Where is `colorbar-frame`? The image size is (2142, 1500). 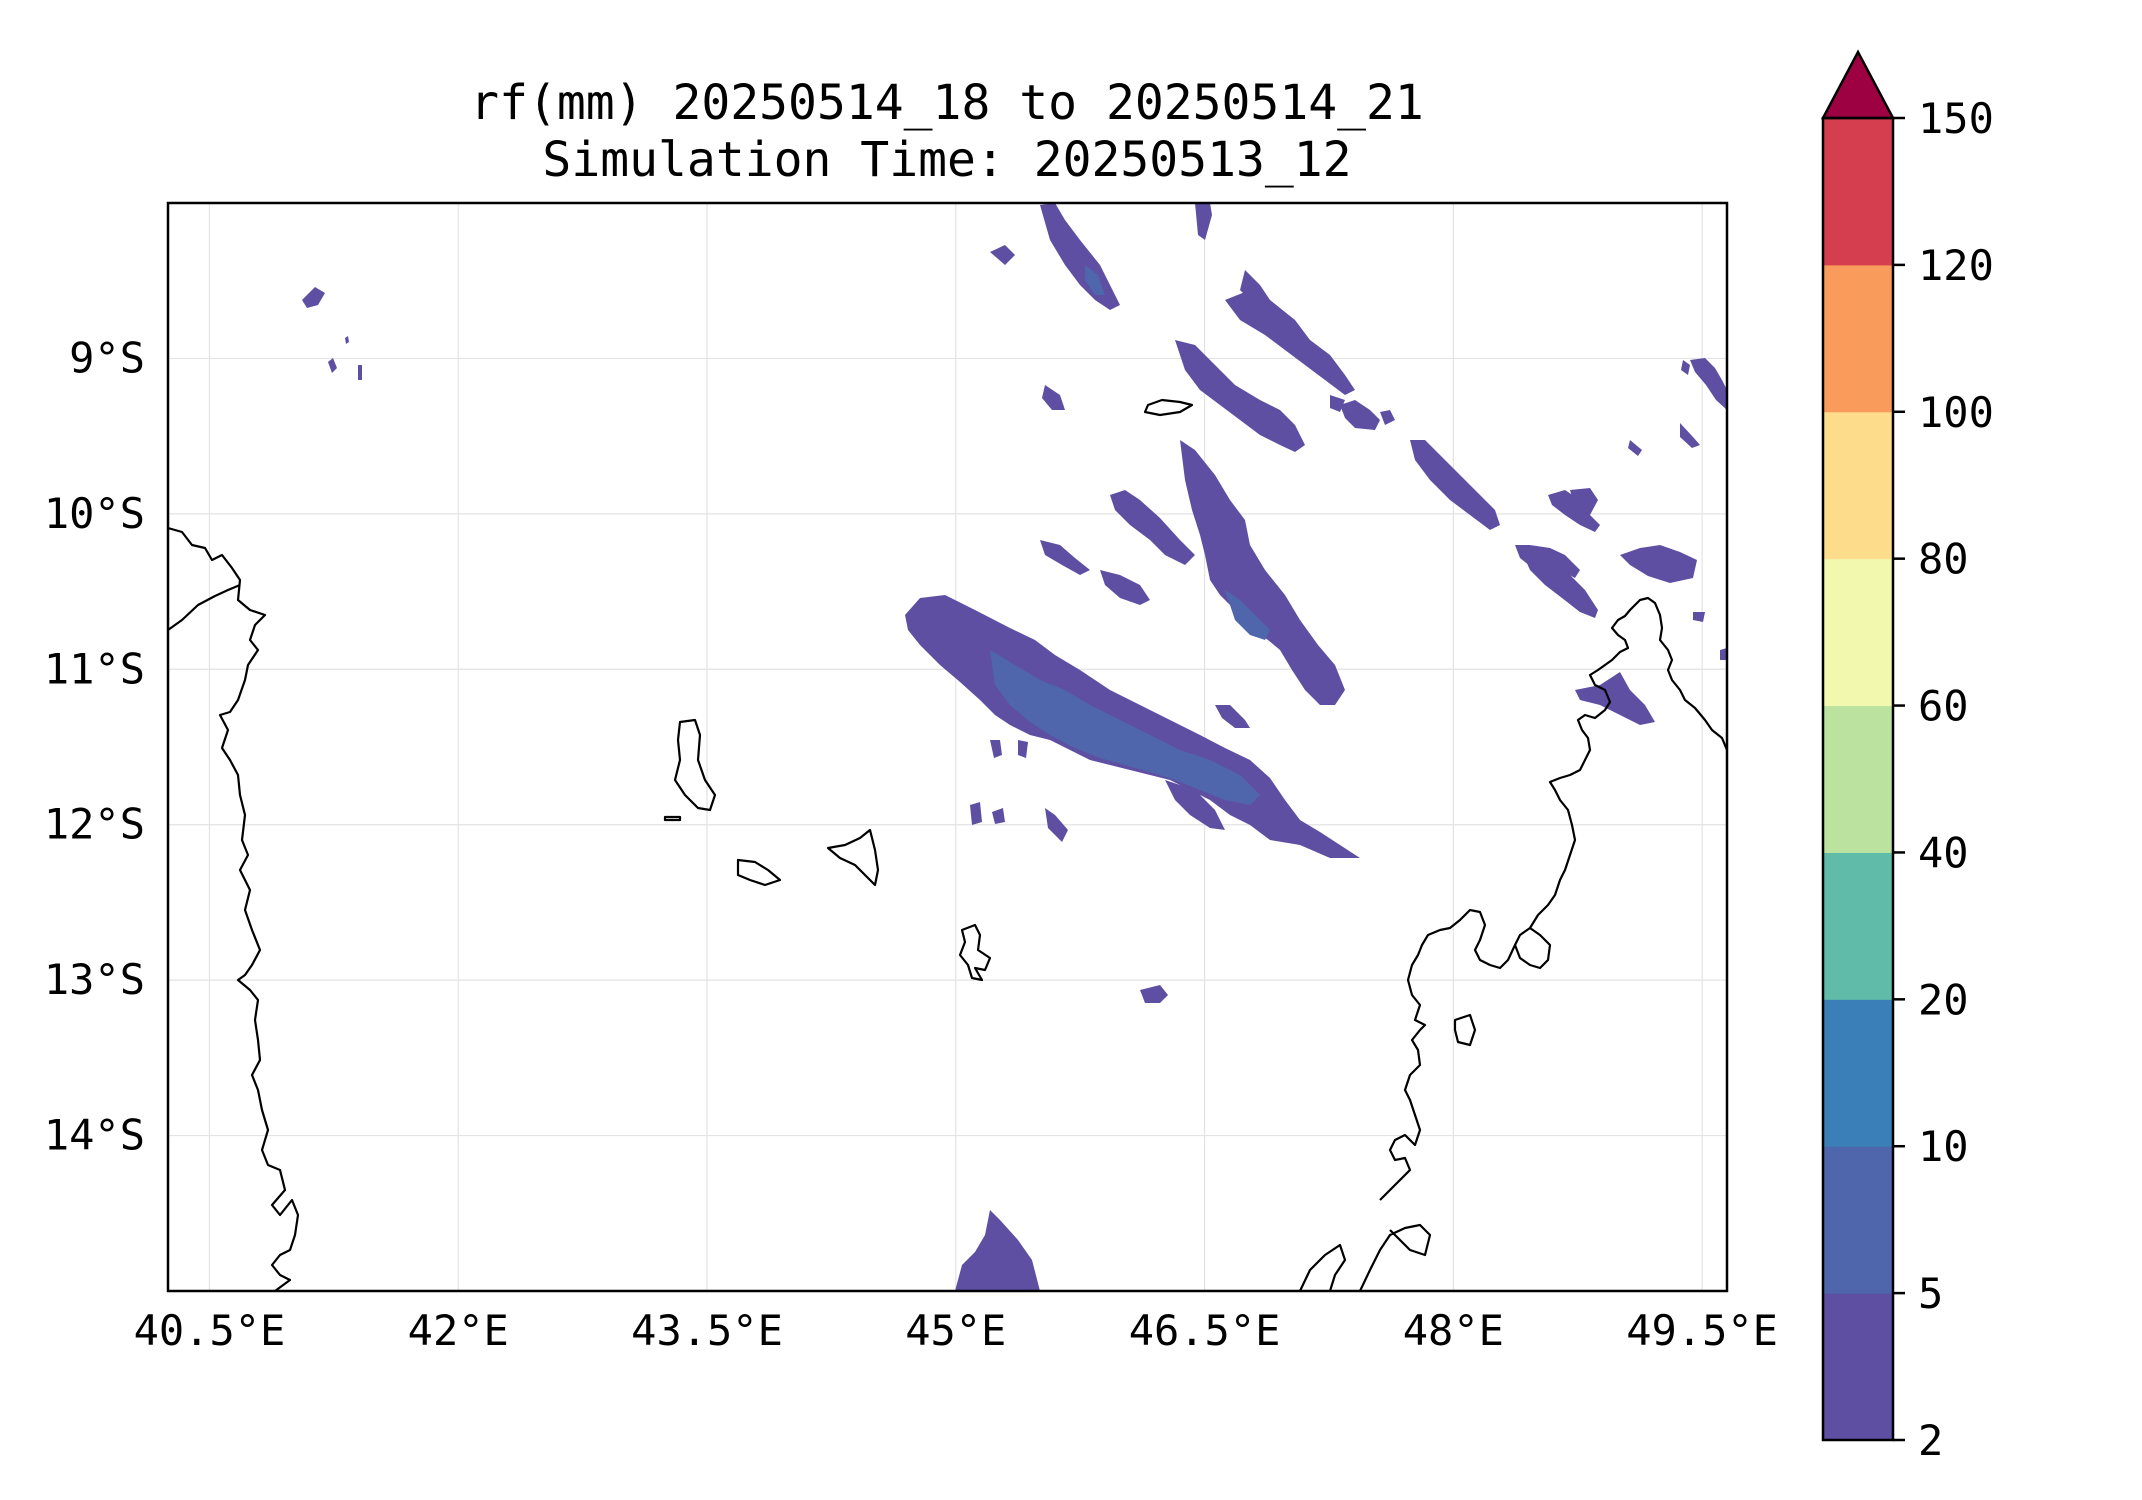 colorbar-frame is located at coordinates (1858, 779).